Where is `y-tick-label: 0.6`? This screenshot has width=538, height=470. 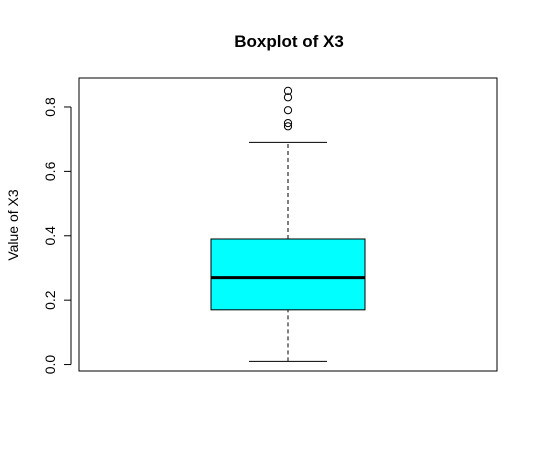
y-tick-label: 0.6 is located at coordinates (50, 171).